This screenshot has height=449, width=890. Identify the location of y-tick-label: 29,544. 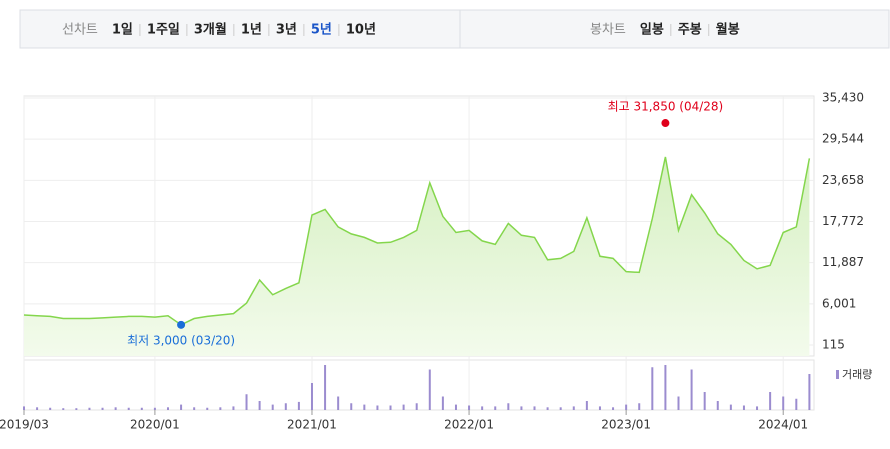
(843, 139).